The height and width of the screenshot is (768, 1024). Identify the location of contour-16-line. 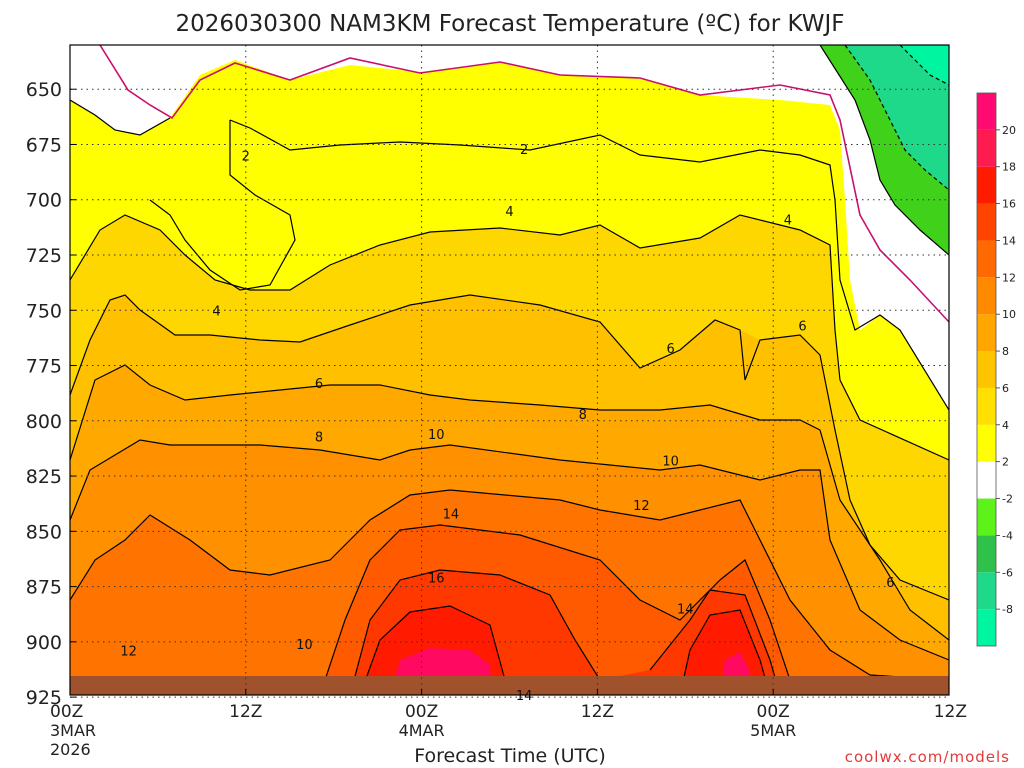
(565, 632).